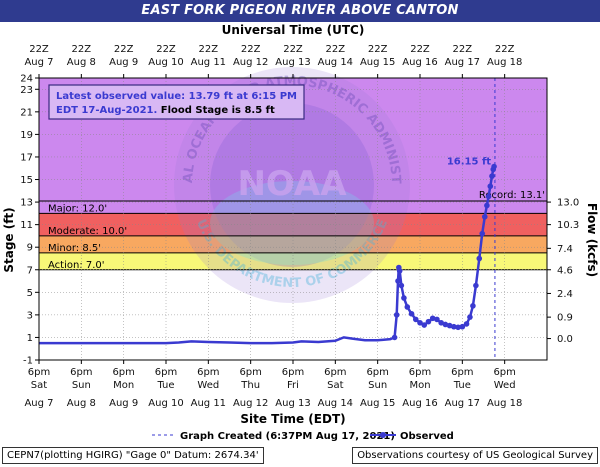 The width and height of the screenshot is (600, 467). What do you see at coordinates (504, 62) in the screenshot?
I see `top-tick-date: Aug 18` at bounding box center [504, 62].